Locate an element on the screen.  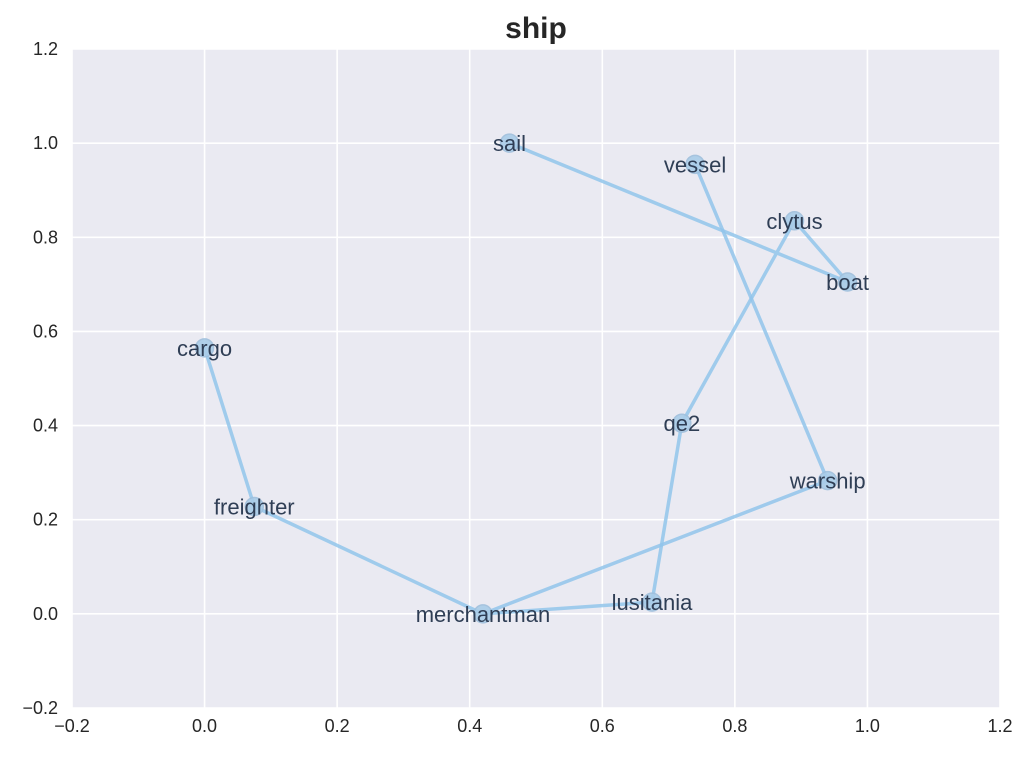
chart-title: ship is located at coordinates (536, 28).